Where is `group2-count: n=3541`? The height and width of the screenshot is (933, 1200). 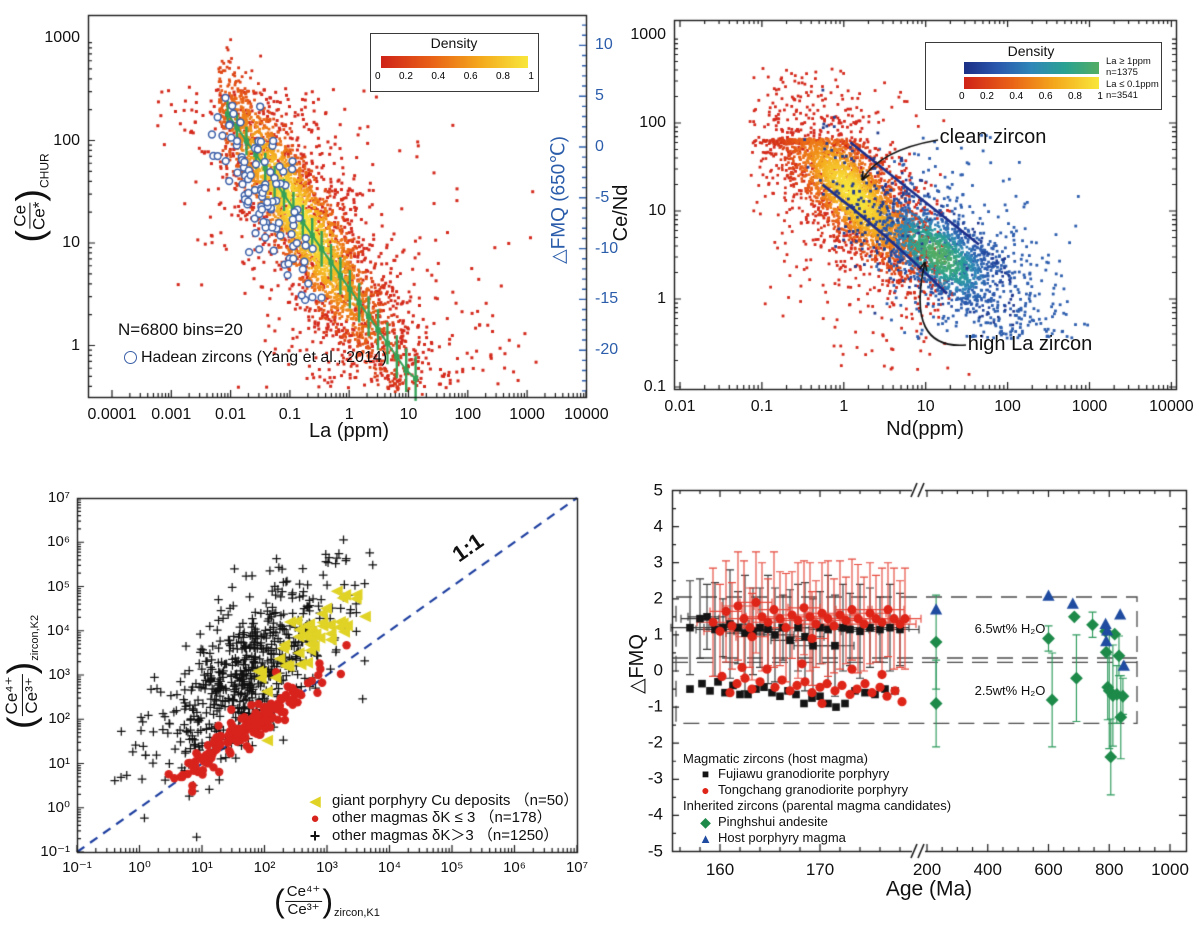 group2-count: n=3541 is located at coordinates (1122, 95).